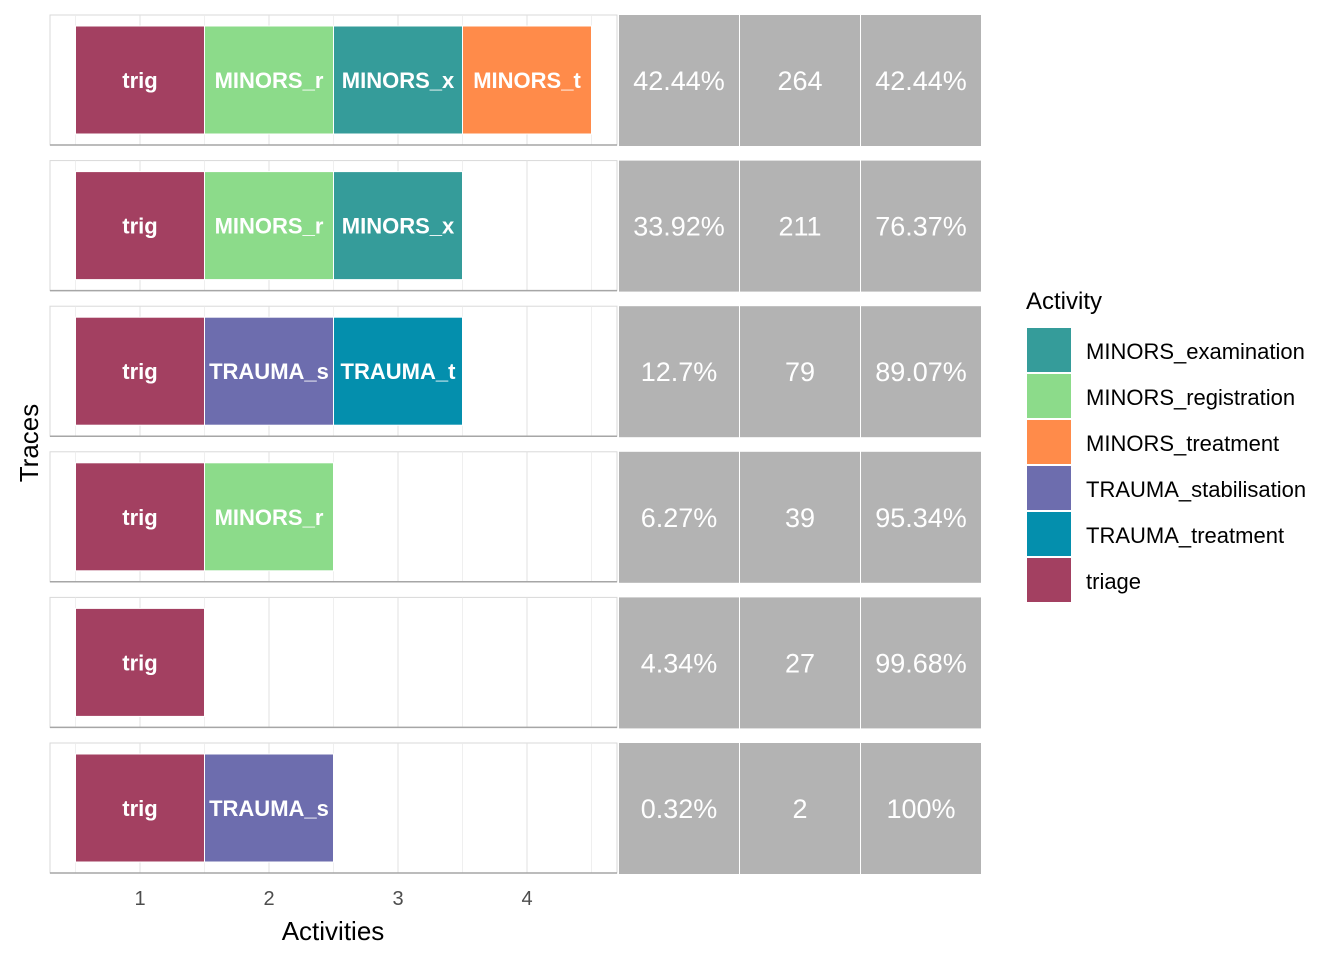 The height and width of the screenshot is (960, 1344). Describe the element at coordinates (268, 899) in the screenshot. I see `x-tick-label: 2` at that location.